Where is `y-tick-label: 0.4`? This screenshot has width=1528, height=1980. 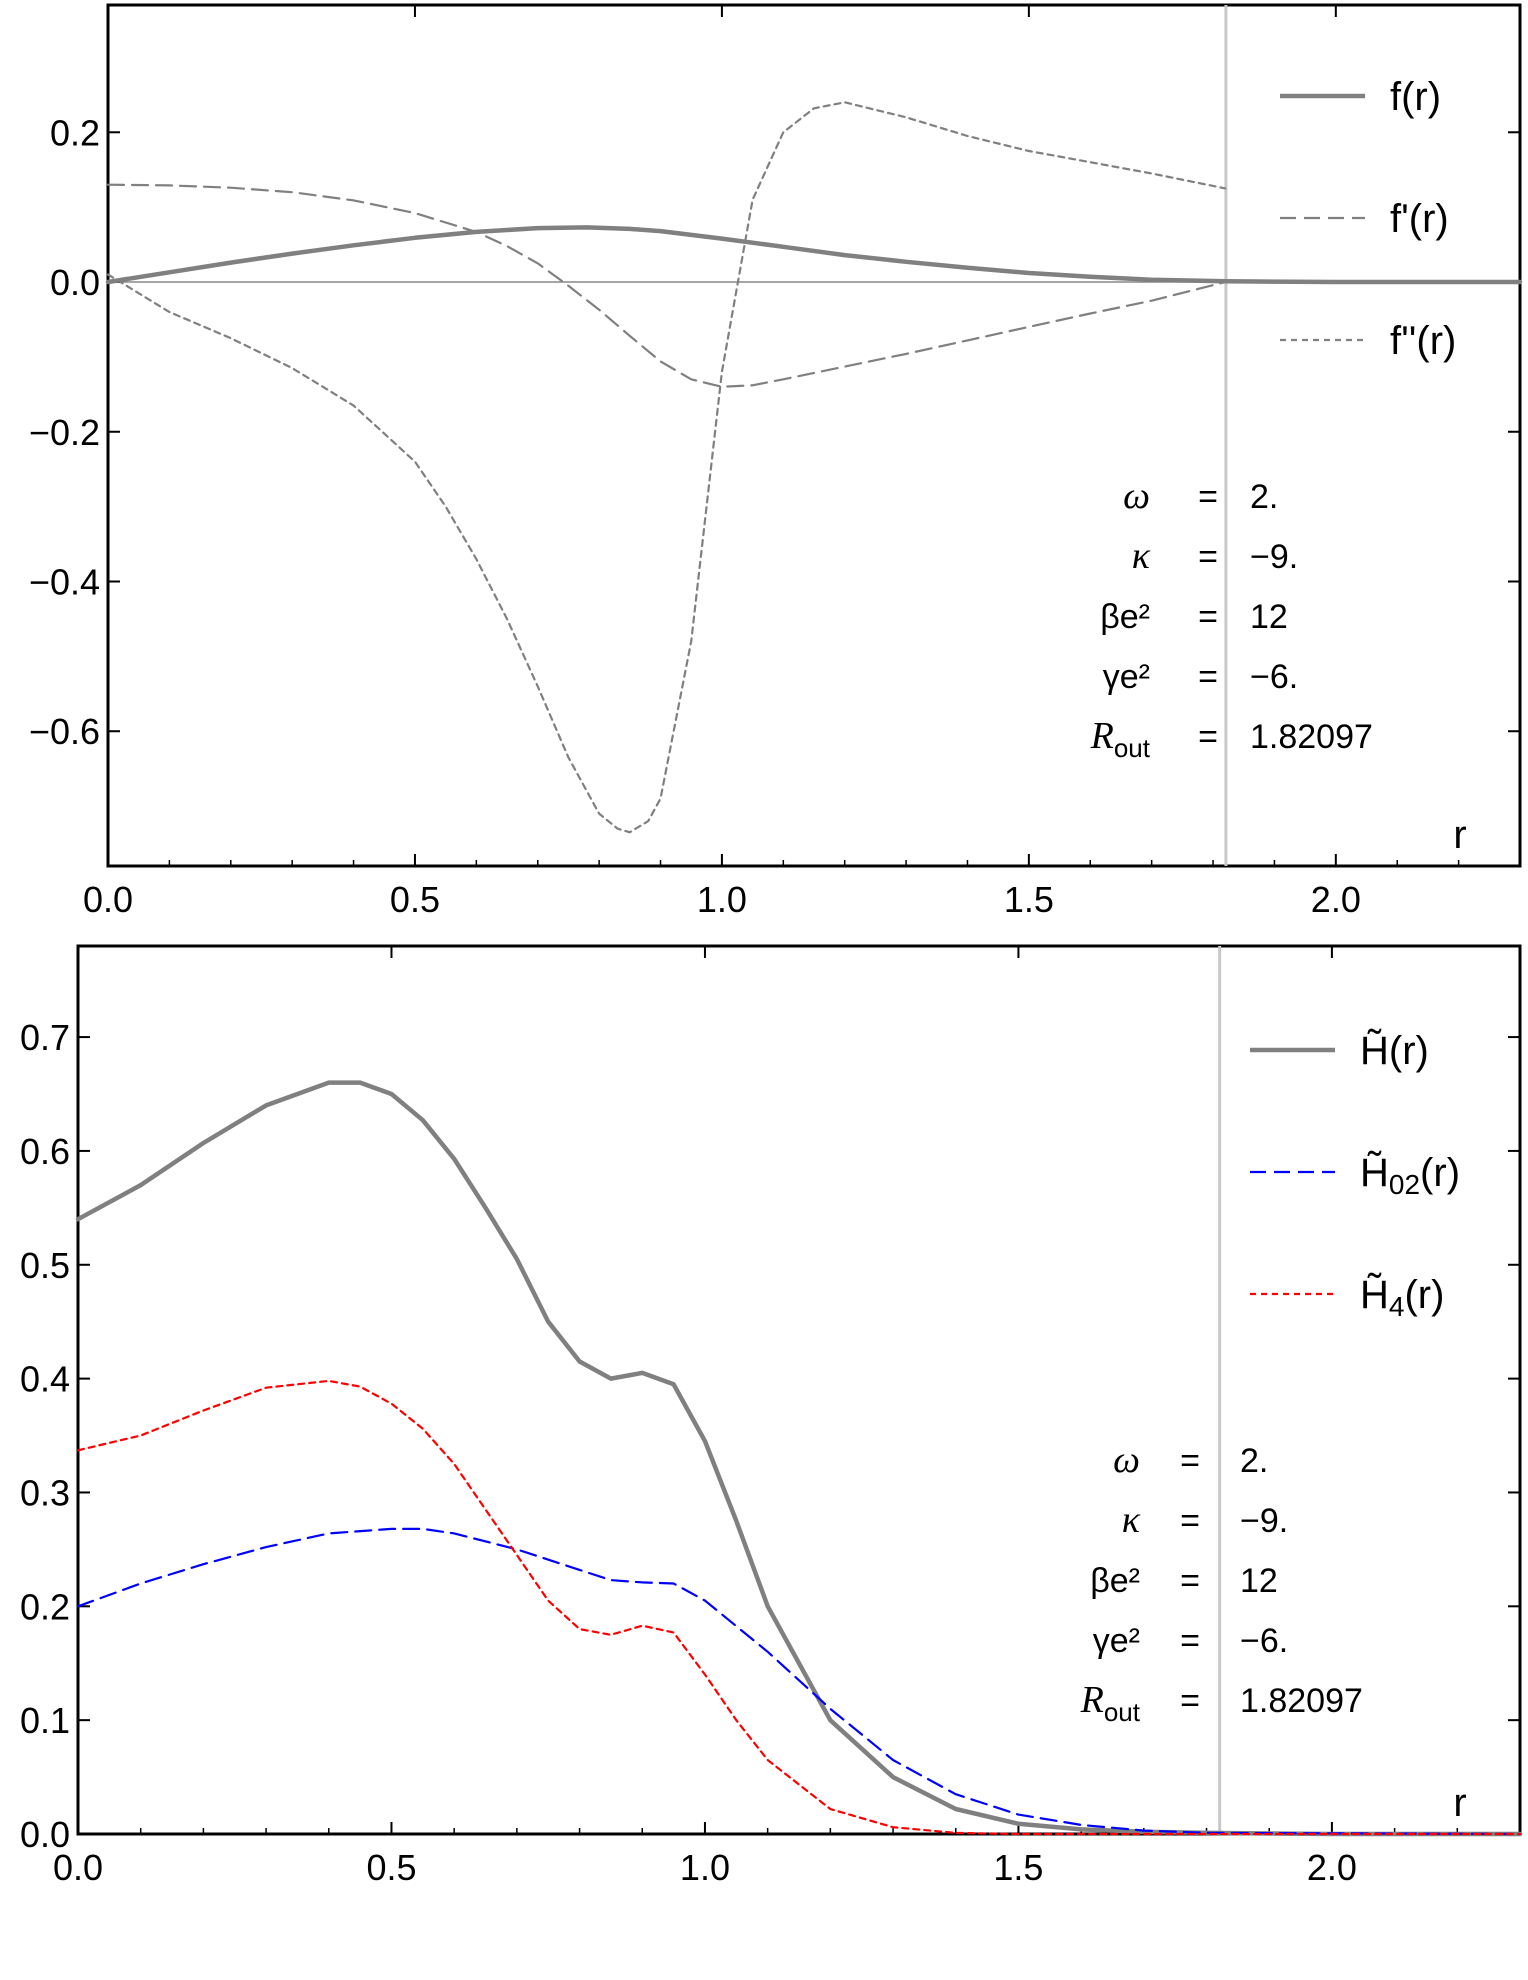 y-tick-label: 0.4 is located at coordinates (45, 1379).